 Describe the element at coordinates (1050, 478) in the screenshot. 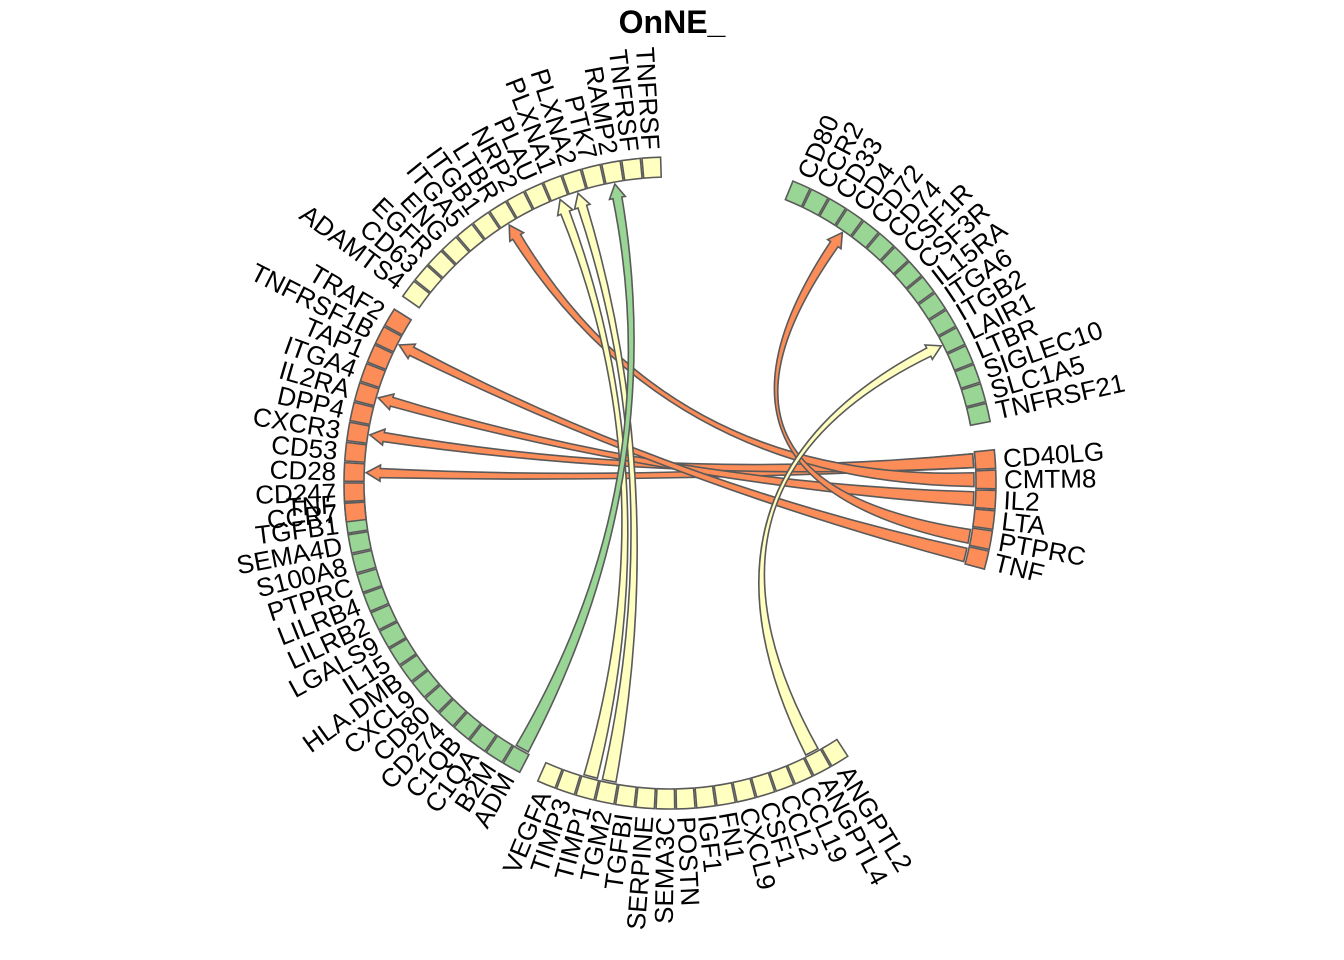

I see `sector-label-cmtm8: CMTM8` at that location.